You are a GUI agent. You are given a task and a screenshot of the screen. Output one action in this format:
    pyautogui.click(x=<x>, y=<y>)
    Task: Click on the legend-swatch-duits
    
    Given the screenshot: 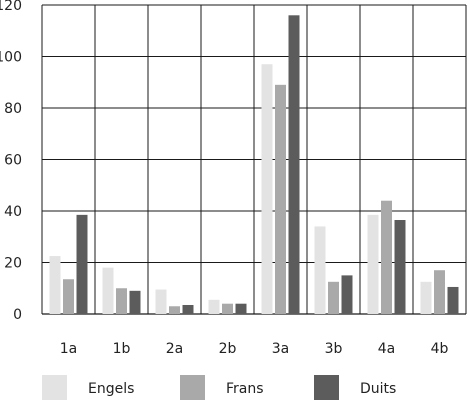 What is the action you would take?
    pyautogui.click(x=326, y=387)
    